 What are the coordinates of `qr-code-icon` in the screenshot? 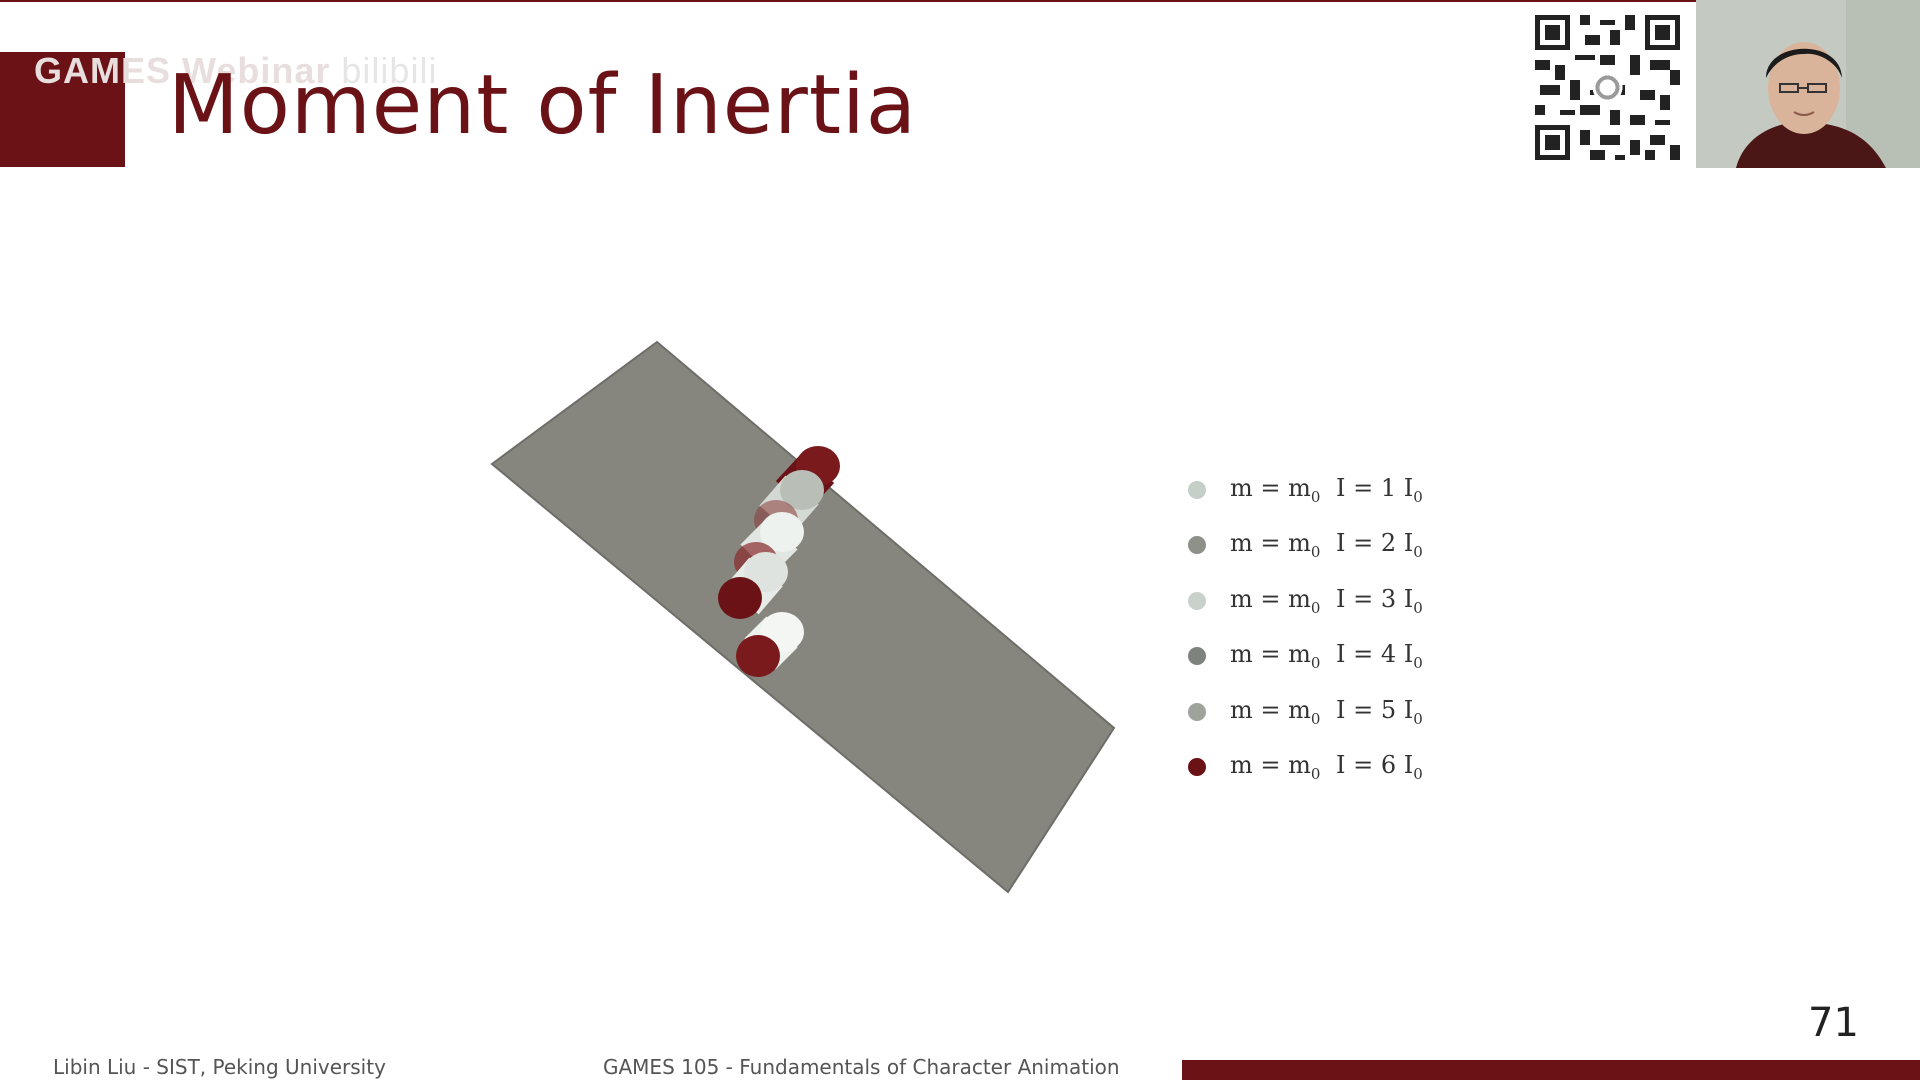 It's located at (1607, 87).